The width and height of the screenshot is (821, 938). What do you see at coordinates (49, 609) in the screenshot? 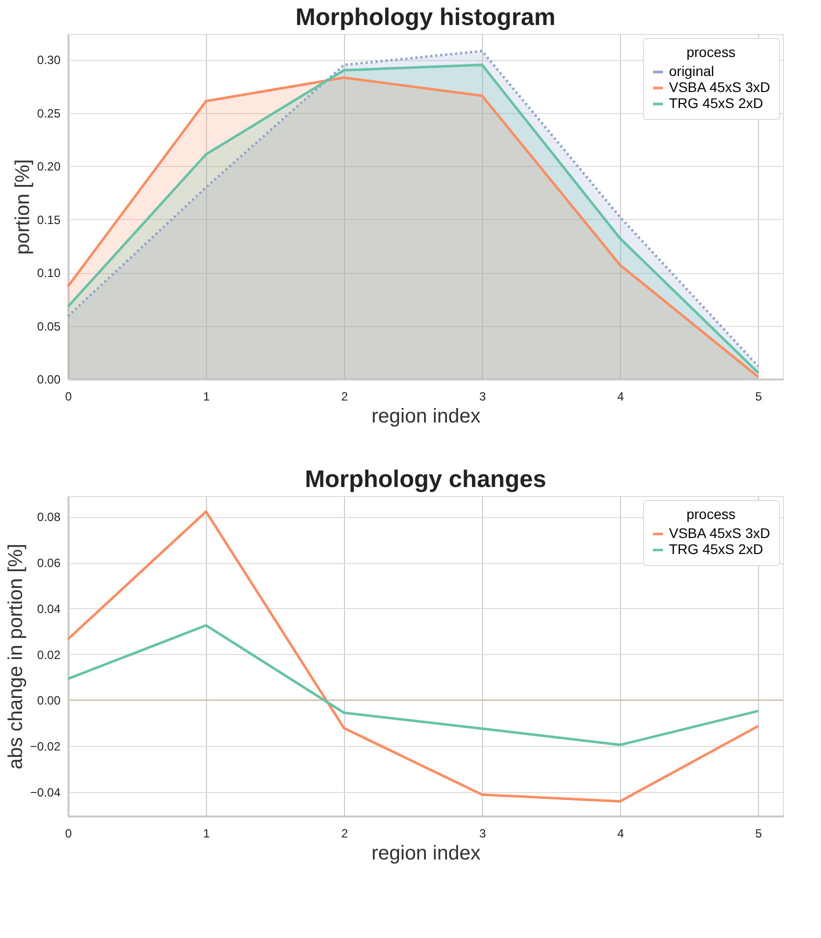
I see `y-tick-label: 0.04` at bounding box center [49, 609].